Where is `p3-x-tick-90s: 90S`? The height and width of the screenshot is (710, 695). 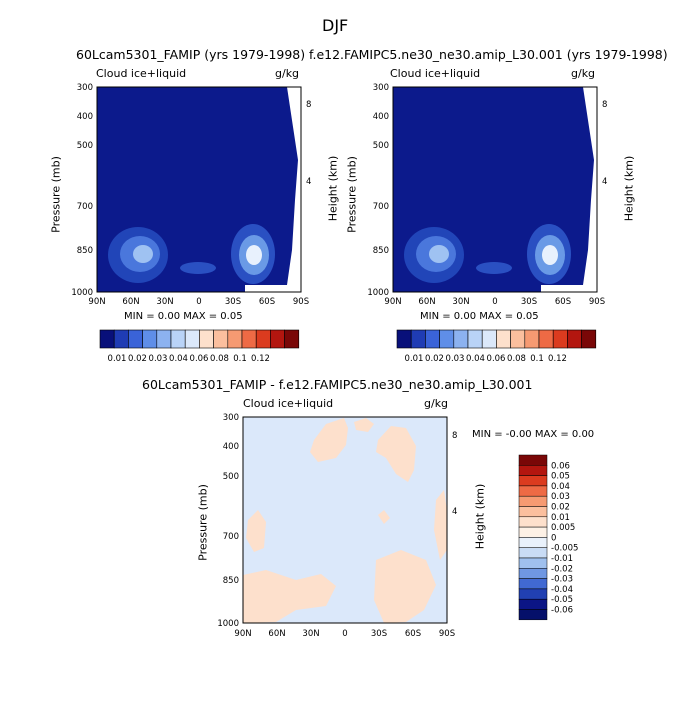 p3-x-tick-90s: 90S is located at coordinates (447, 634).